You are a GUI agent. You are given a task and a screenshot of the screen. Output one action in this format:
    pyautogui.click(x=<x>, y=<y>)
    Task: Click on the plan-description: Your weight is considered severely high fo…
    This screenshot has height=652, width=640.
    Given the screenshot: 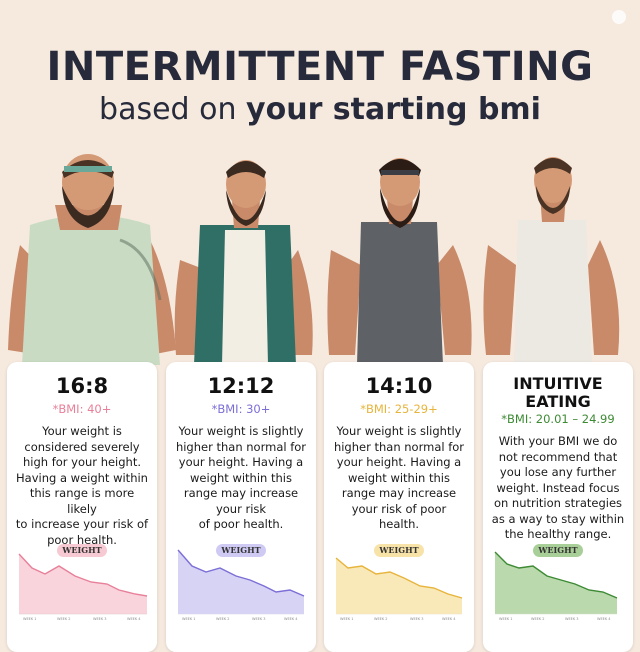 What is the action you would take?
    pyautogui.click(x=82, y=485)
    